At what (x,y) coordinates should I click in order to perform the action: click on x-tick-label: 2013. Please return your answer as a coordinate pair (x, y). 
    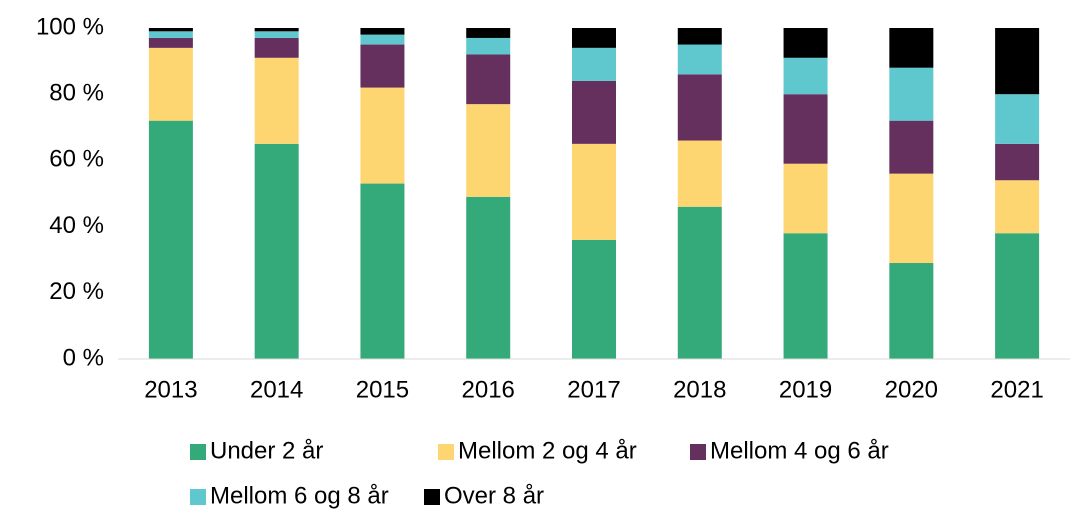
    Looking at the image, I should click on (170, 389).